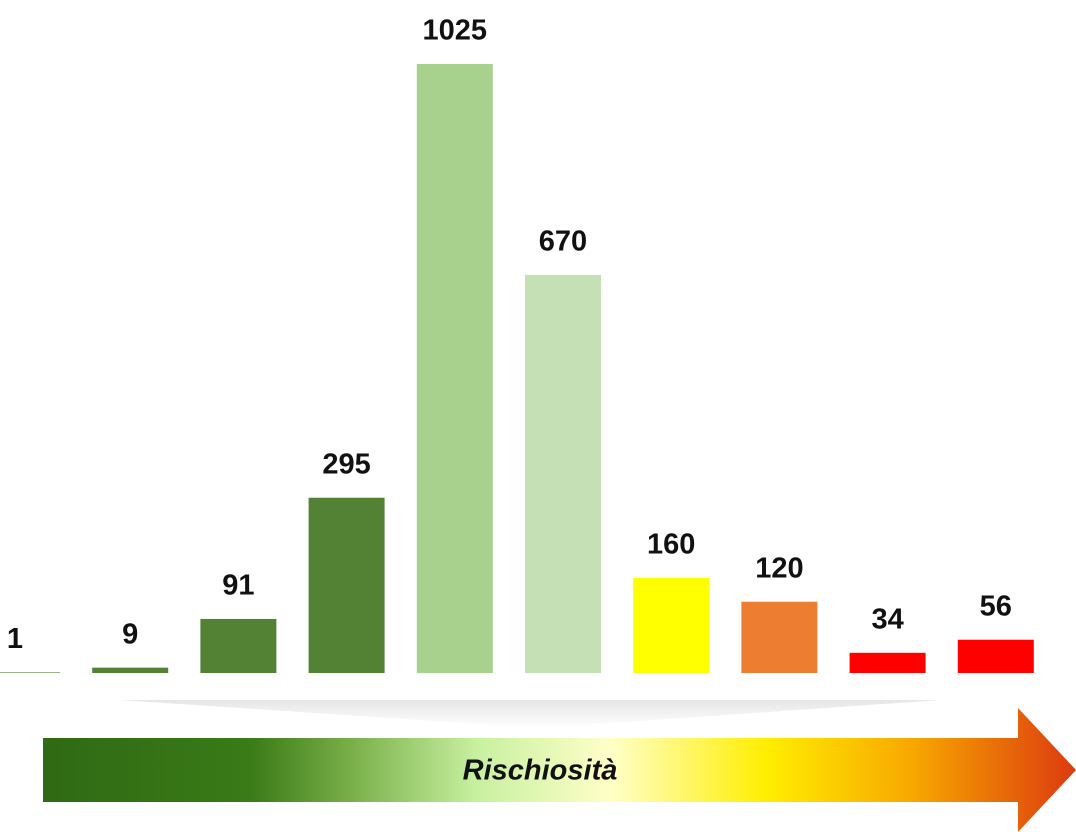 The image size is (1076, 832). I want to click on arrow-shadow, so click(530, 714).